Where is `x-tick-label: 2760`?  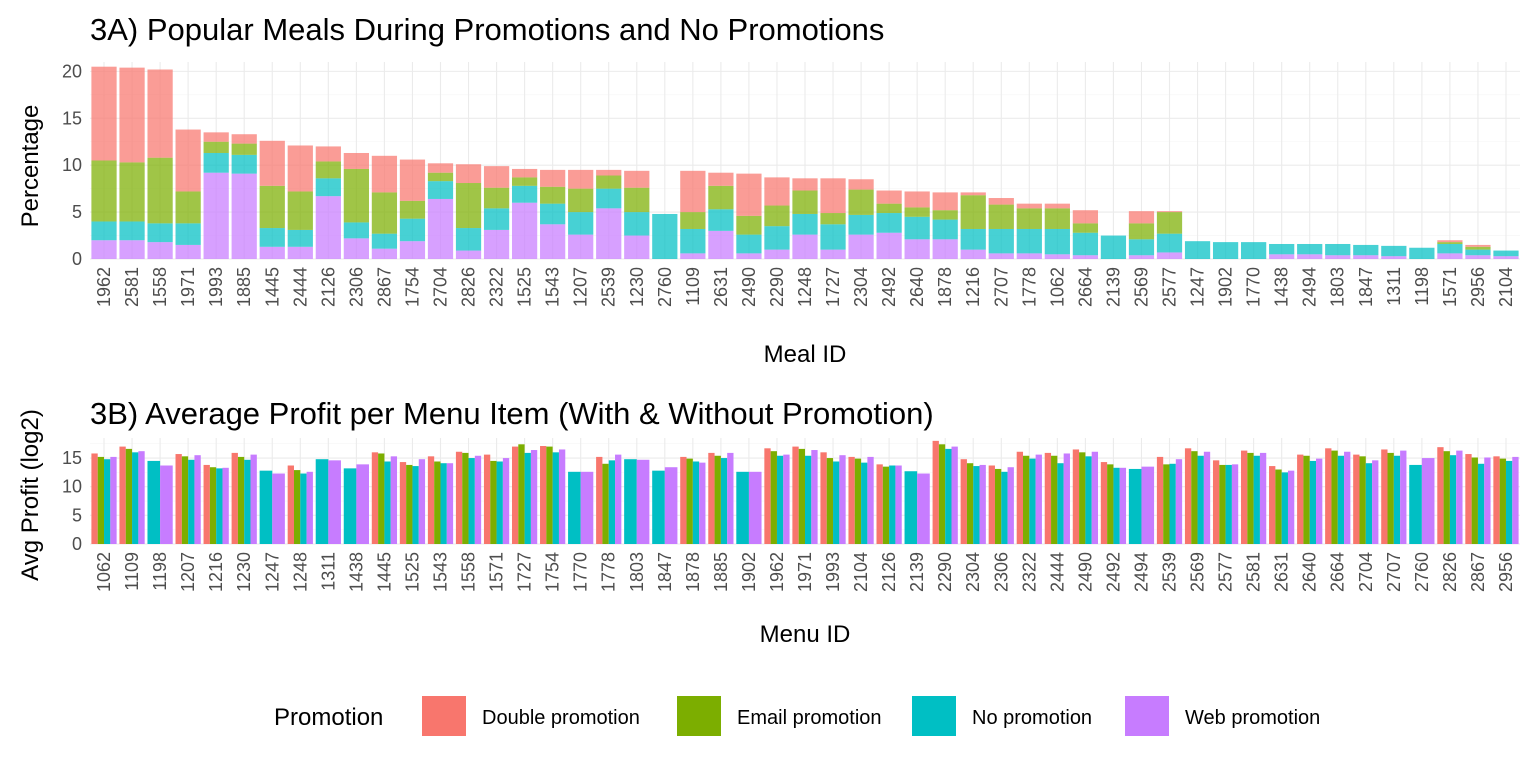
x-tick-label: 2760 is located at coordinates (665, 287).